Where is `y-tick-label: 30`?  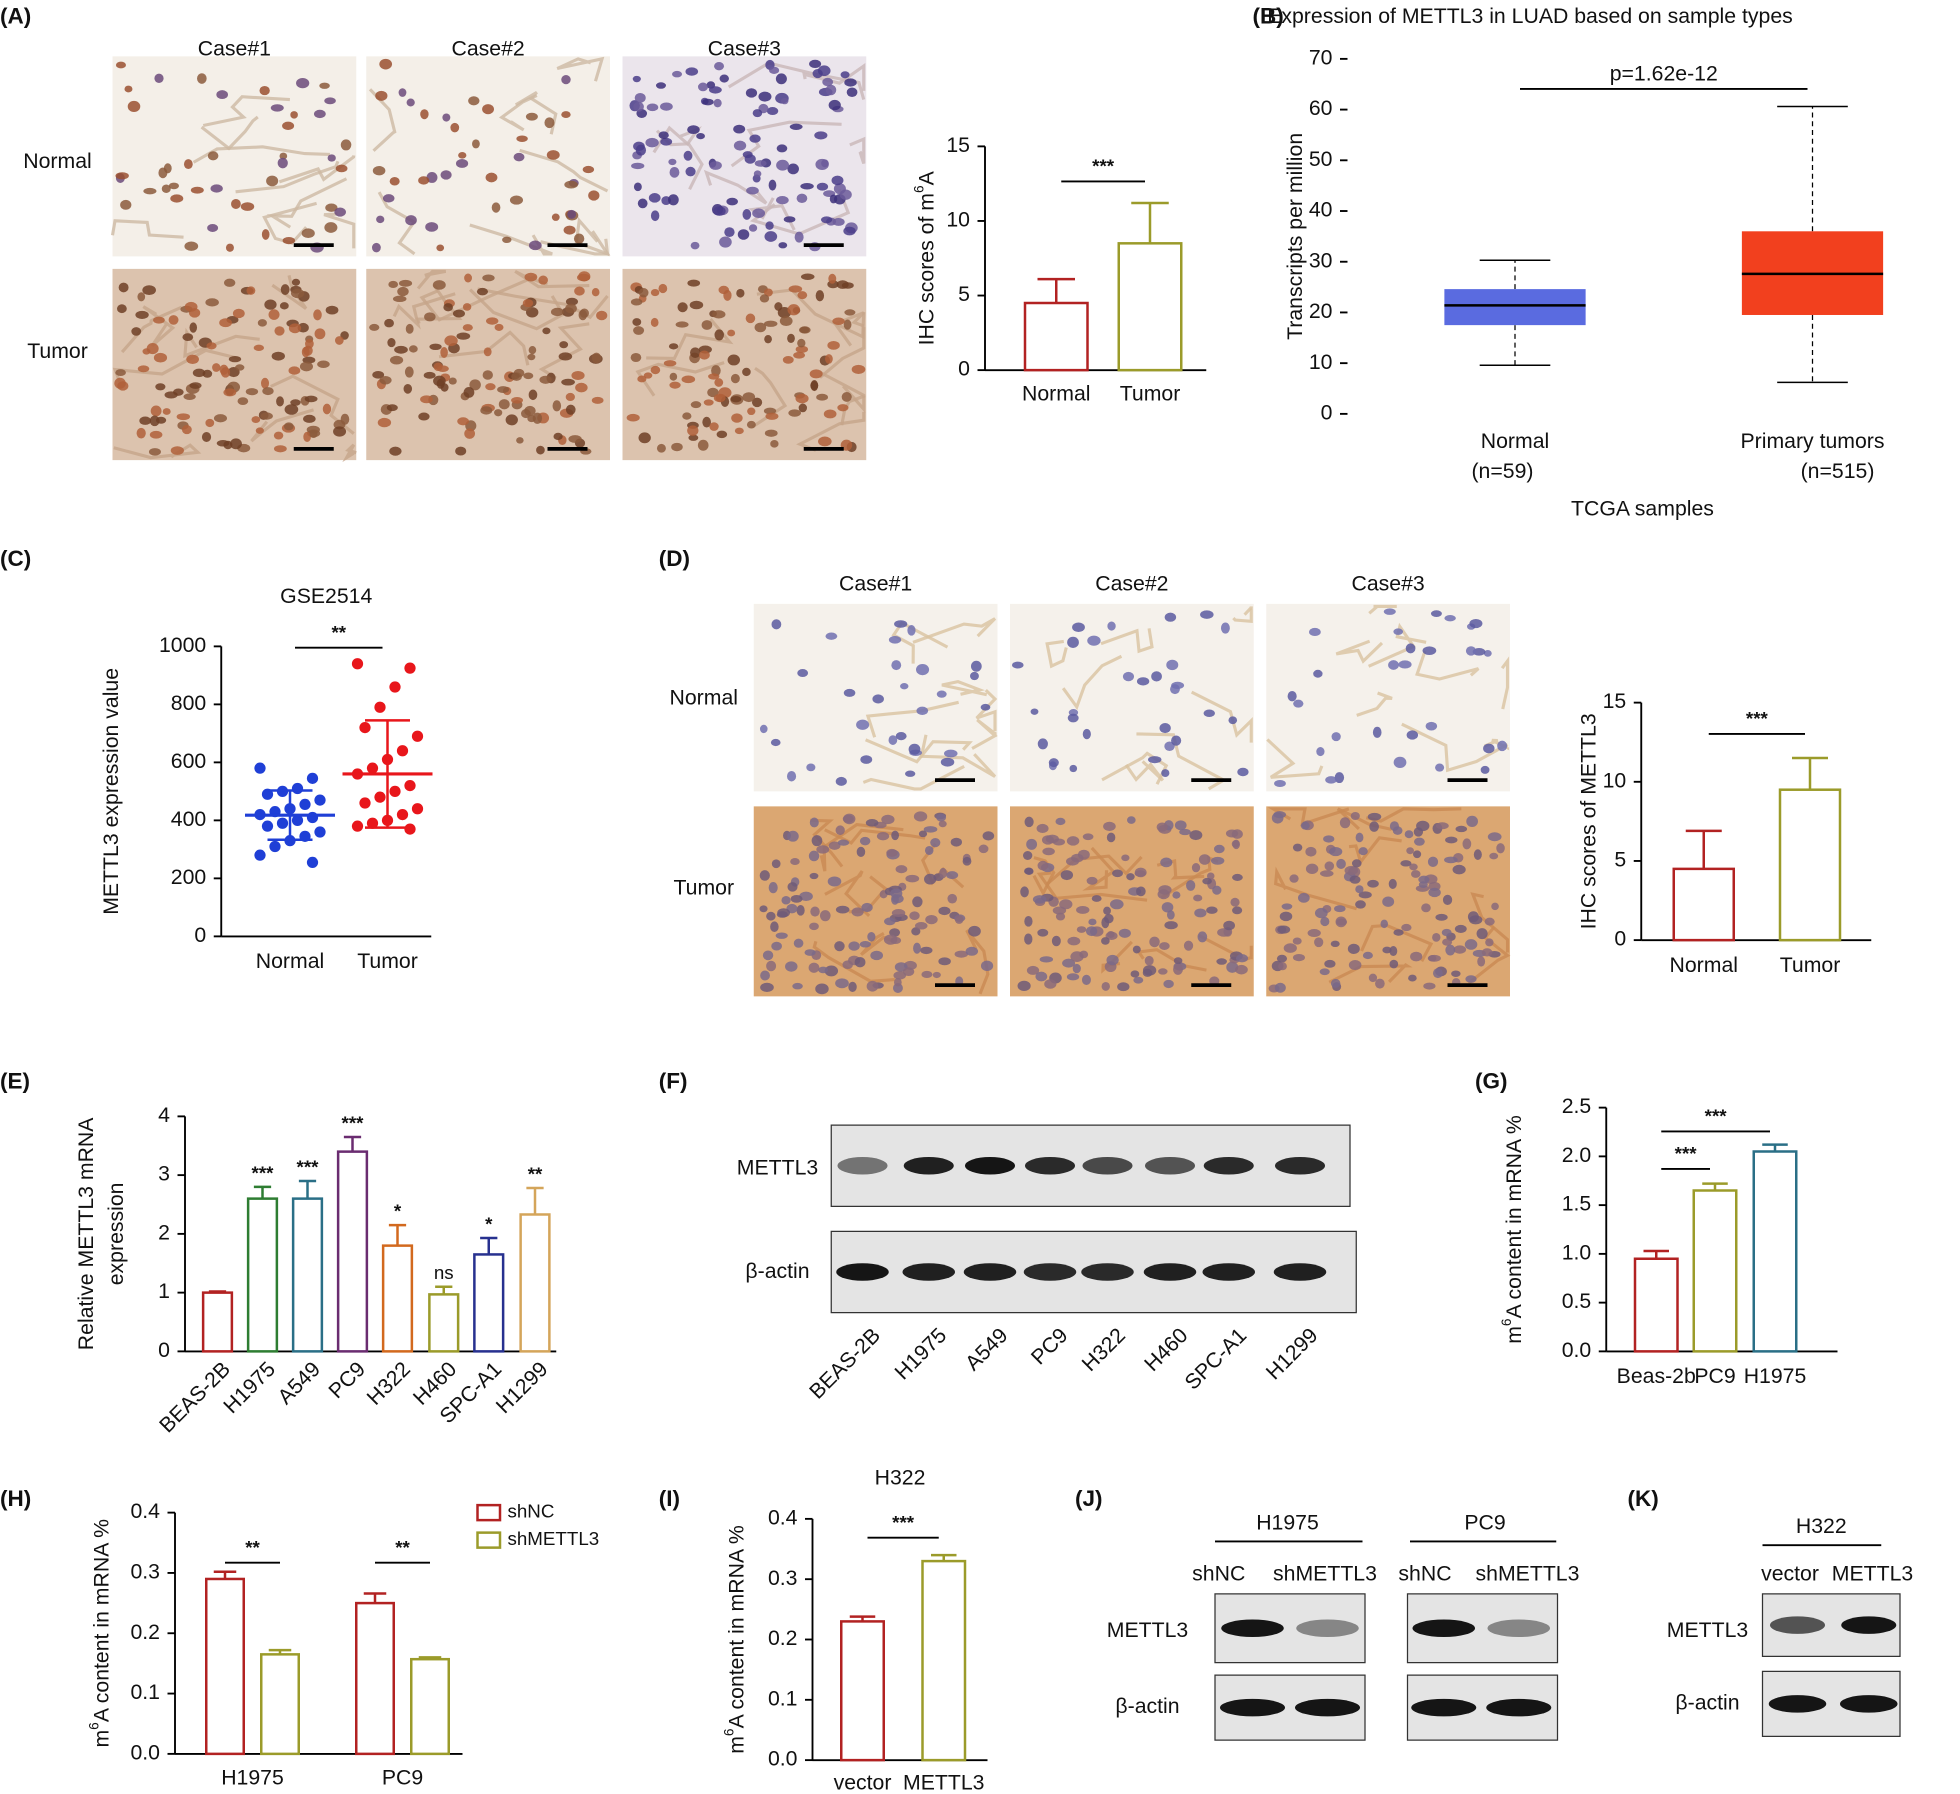
y-tick-label: 30 is located at coordinates (1321, 260).